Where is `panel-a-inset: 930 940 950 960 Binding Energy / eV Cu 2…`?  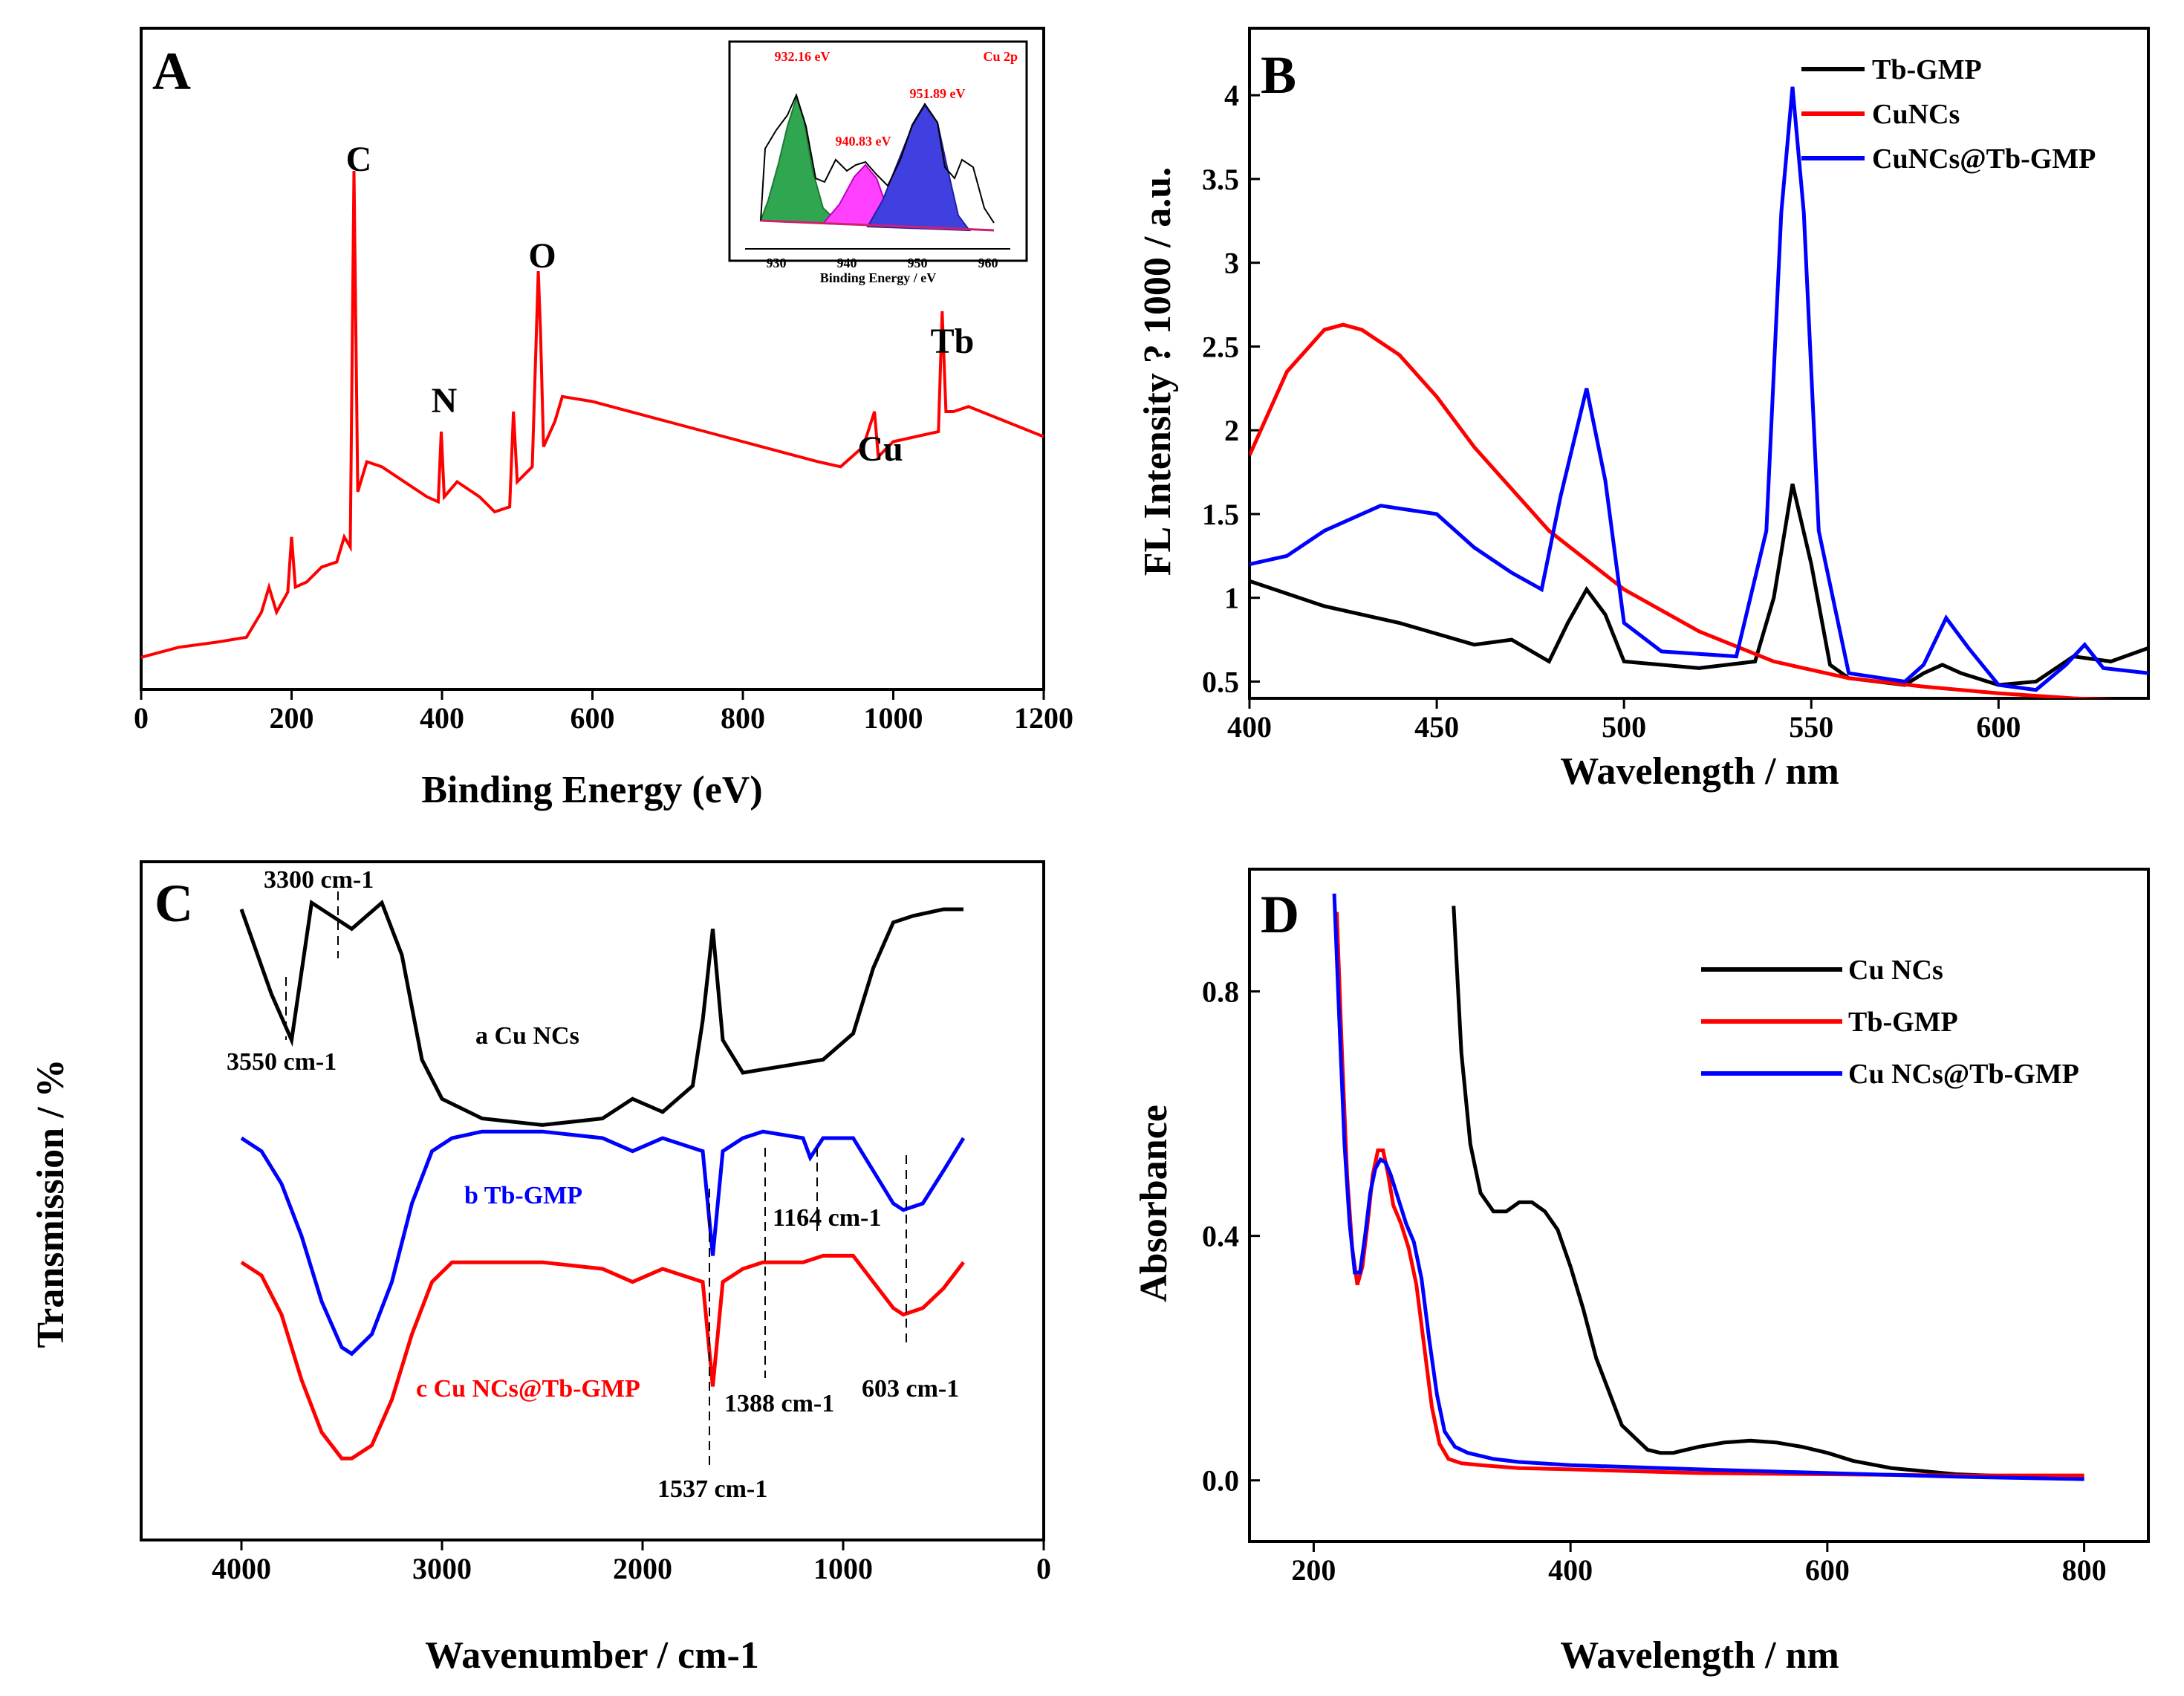 panel-a-inset: 930 940 950 960 Binding Energy / eV Cu 2… is located at coordinates (878, 162).